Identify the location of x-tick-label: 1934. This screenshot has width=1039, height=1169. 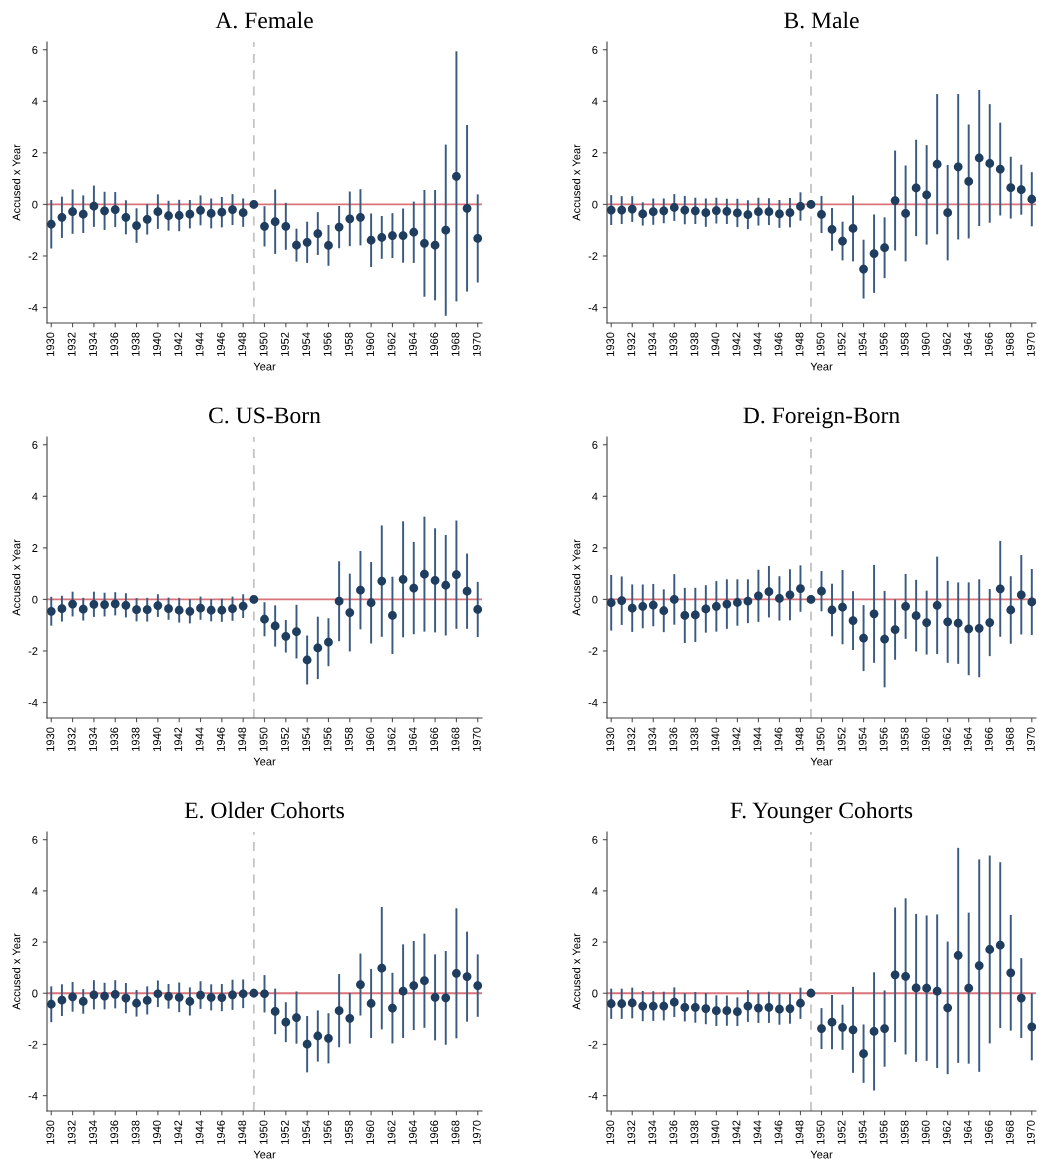
(93, 739).